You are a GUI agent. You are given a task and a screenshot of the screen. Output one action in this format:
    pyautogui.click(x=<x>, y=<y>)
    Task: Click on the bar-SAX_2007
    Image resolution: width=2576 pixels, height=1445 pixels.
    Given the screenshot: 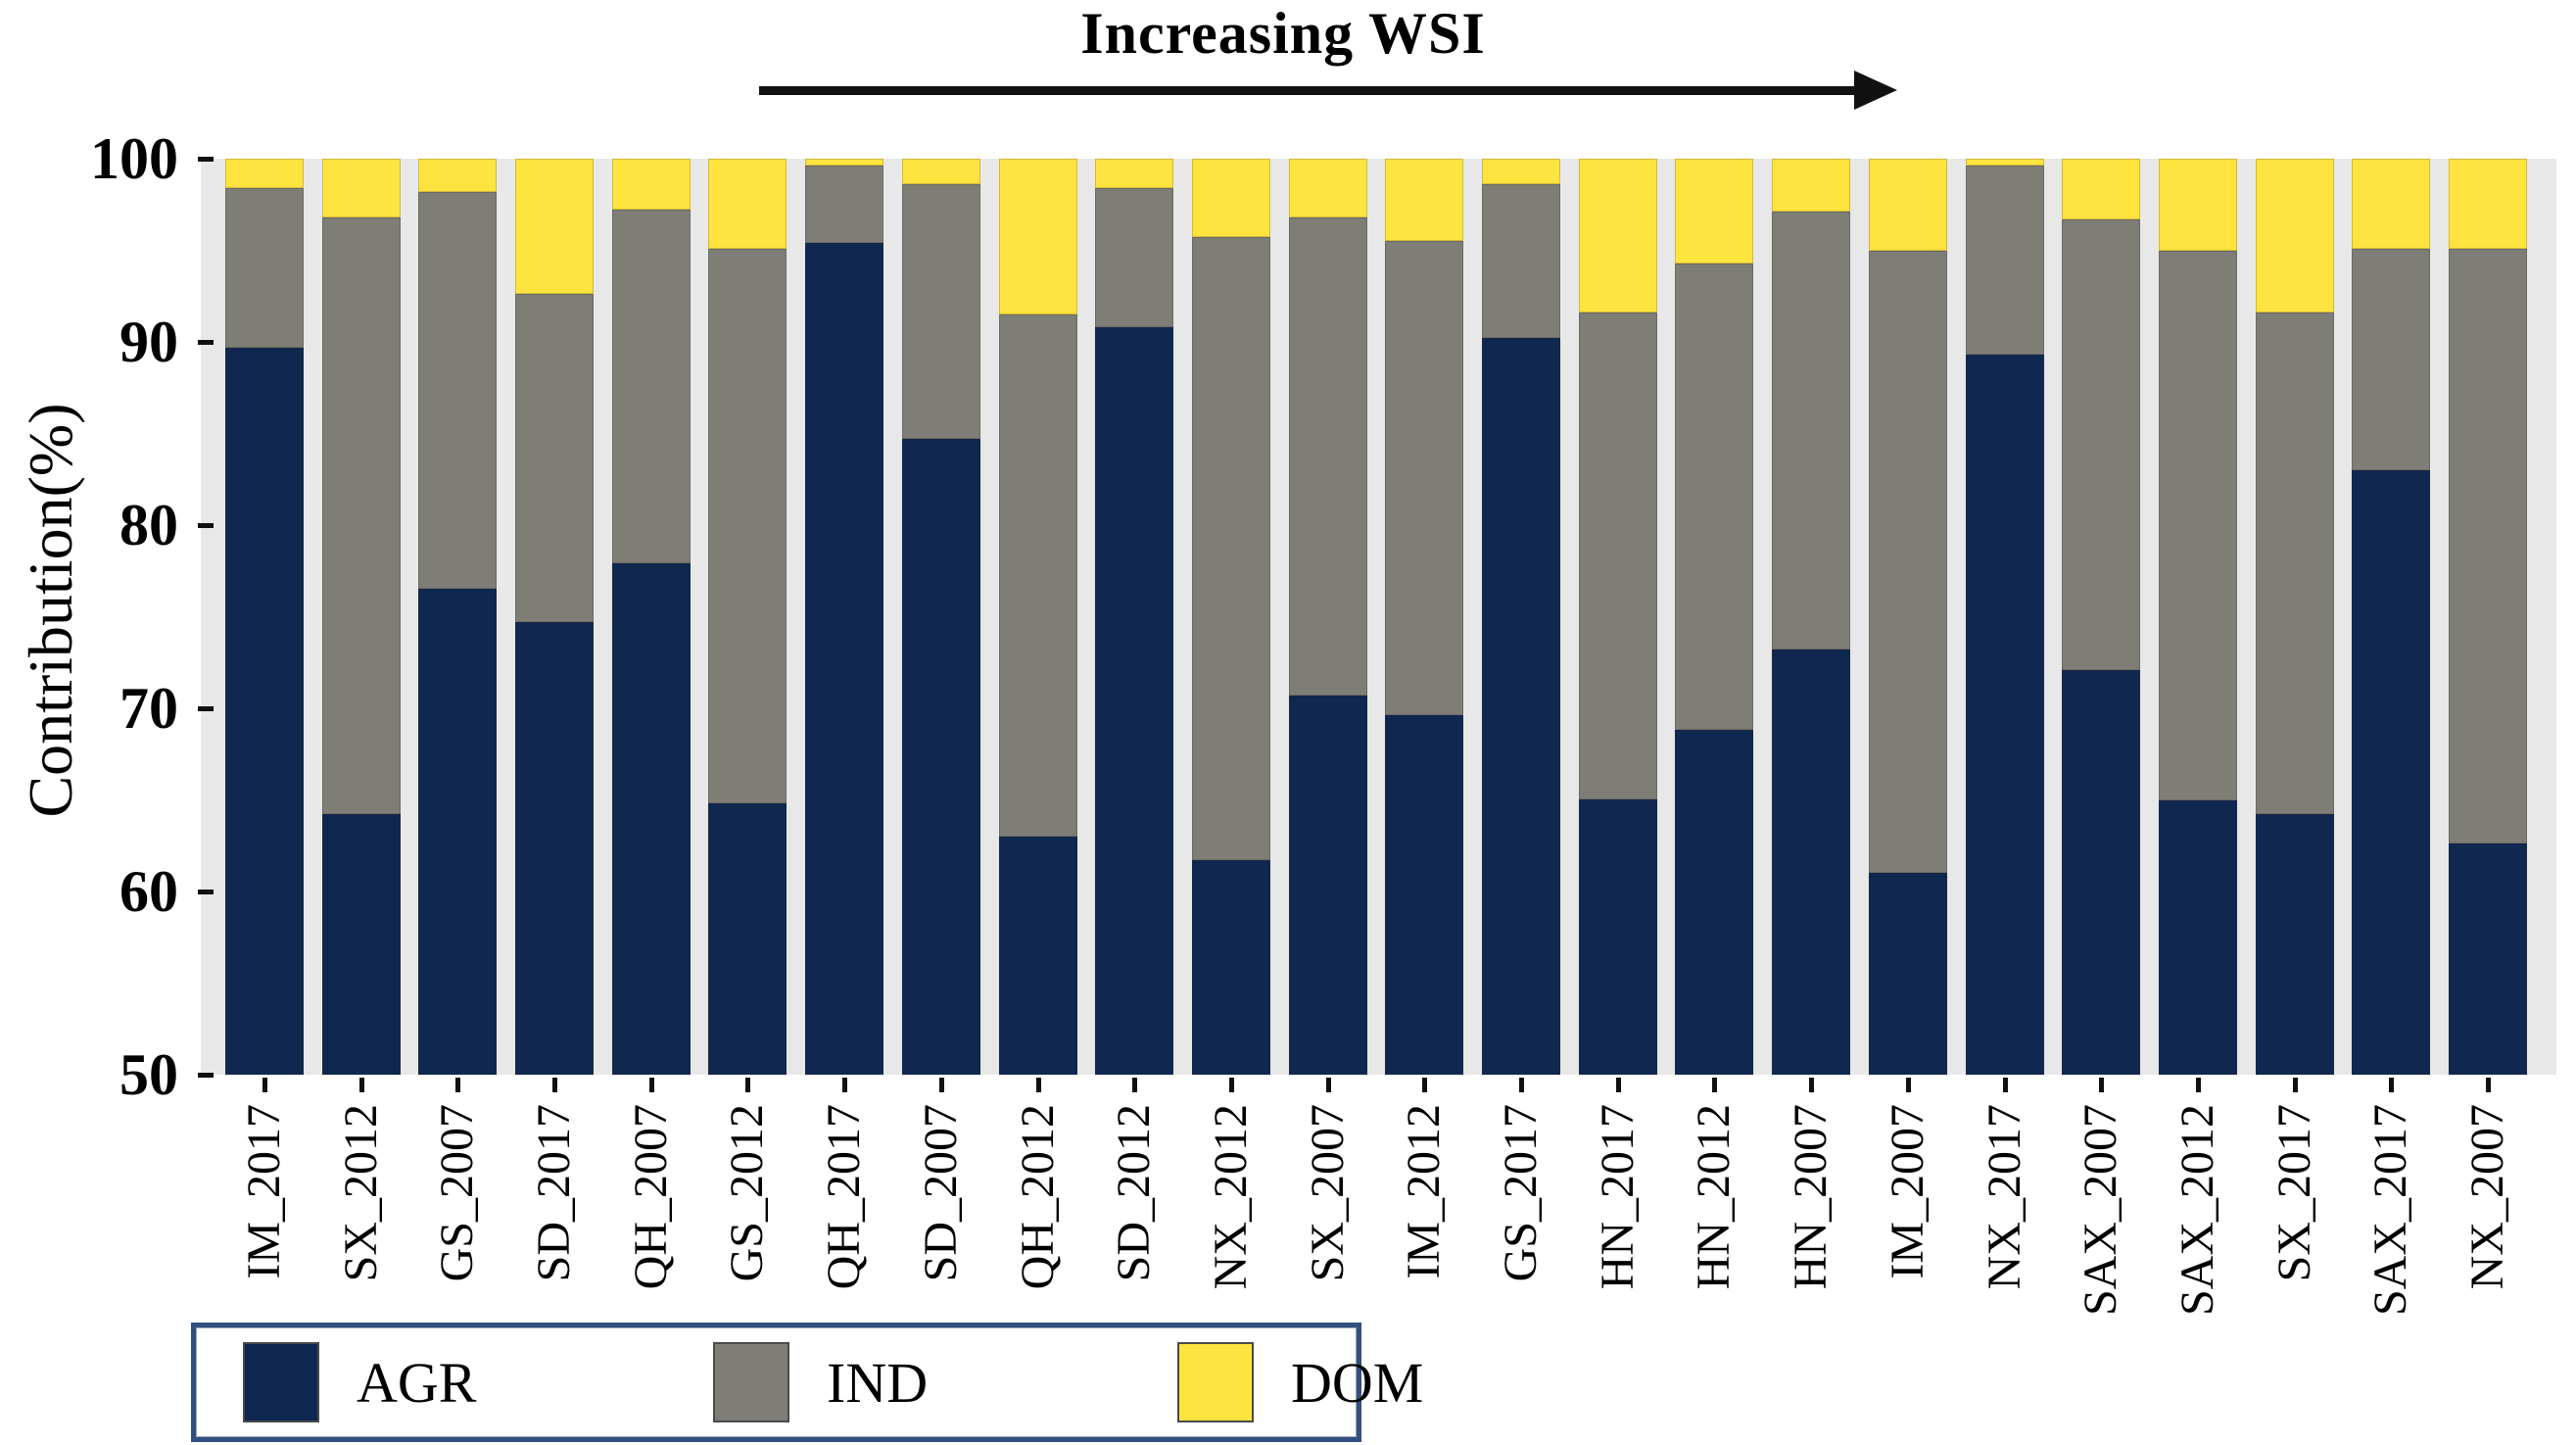 What is the action you would take?
    pyautogui.click(x=2101, y=617)
    